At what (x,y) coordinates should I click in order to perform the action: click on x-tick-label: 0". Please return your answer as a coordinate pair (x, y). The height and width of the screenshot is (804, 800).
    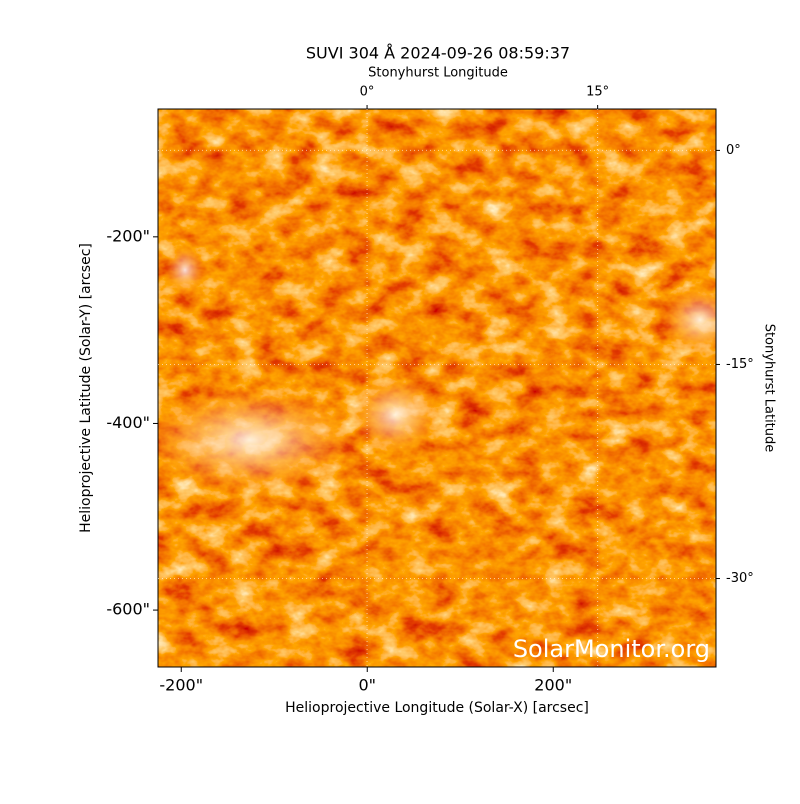
    Looking at the image, I should click on (367, 685).